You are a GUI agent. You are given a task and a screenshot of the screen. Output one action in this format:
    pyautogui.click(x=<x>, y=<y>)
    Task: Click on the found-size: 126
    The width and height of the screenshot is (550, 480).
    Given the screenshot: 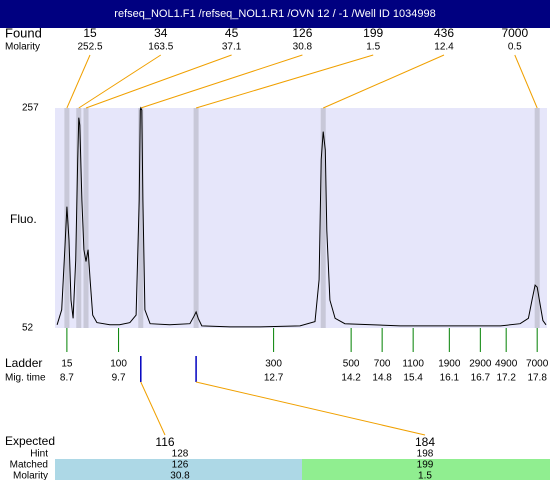 What is the action you would take?
    pyautogui.click(x=302, y=33)
    